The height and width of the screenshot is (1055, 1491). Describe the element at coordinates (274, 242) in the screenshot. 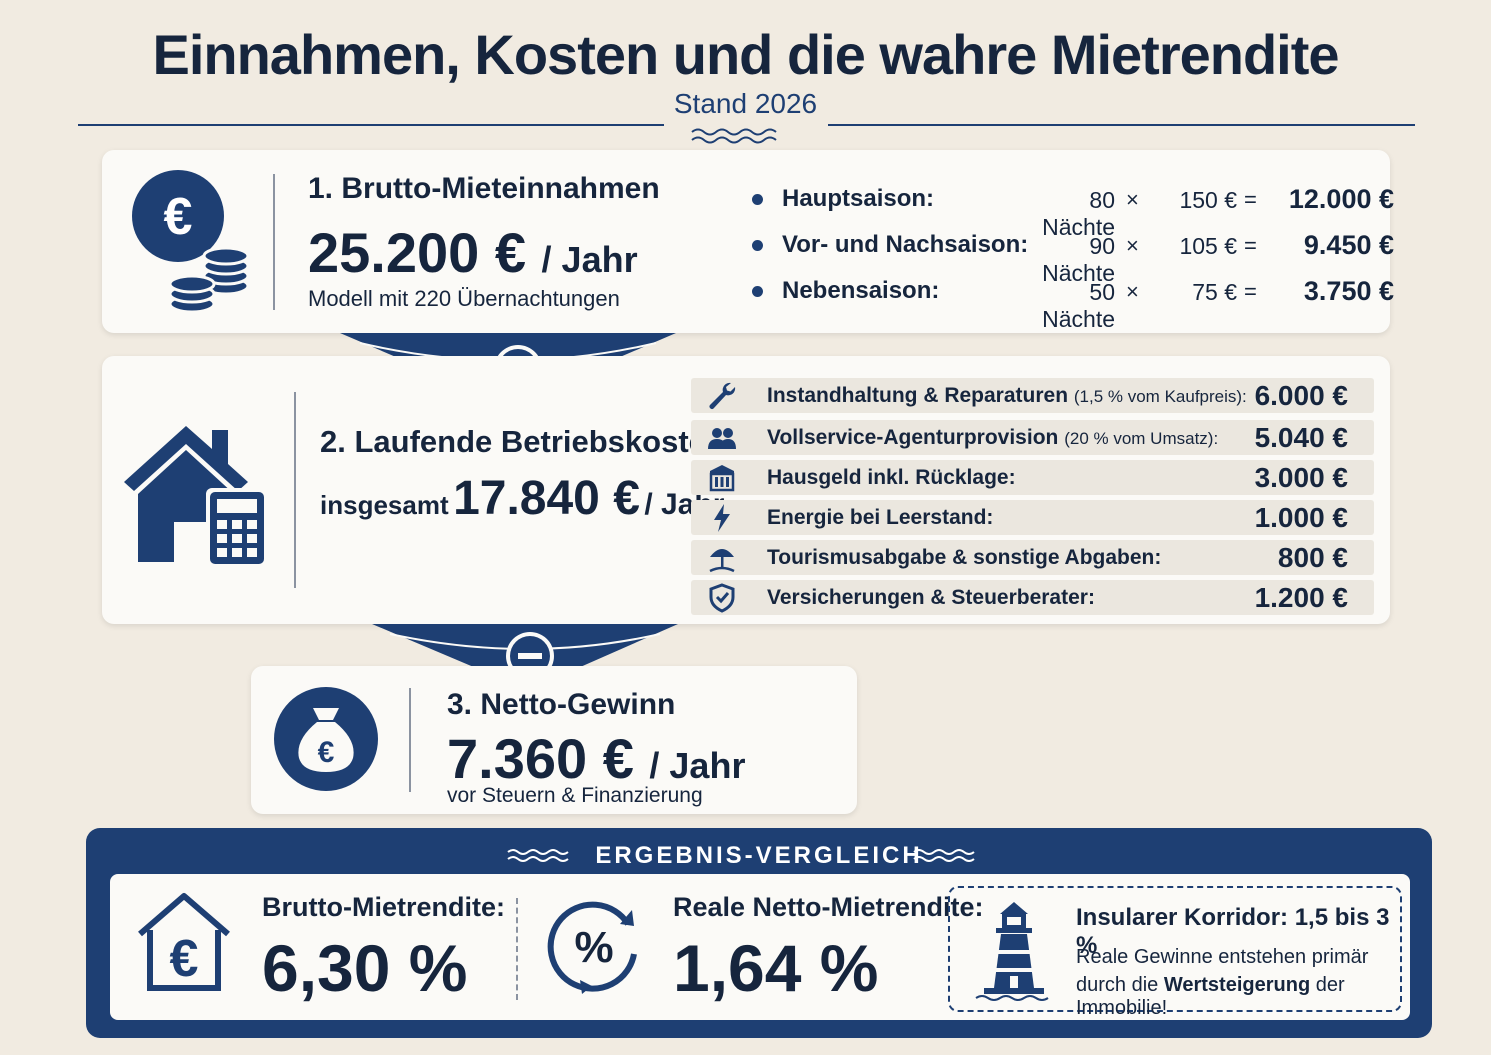

I see `income-separator` at that location.